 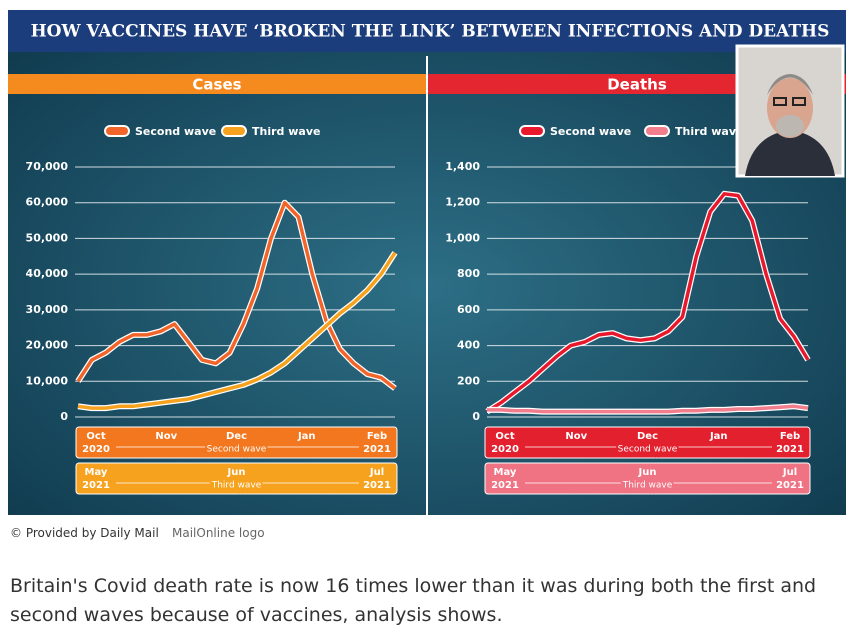 I want to click on y-tick-label: 40,000, so click(x=47, y=273).